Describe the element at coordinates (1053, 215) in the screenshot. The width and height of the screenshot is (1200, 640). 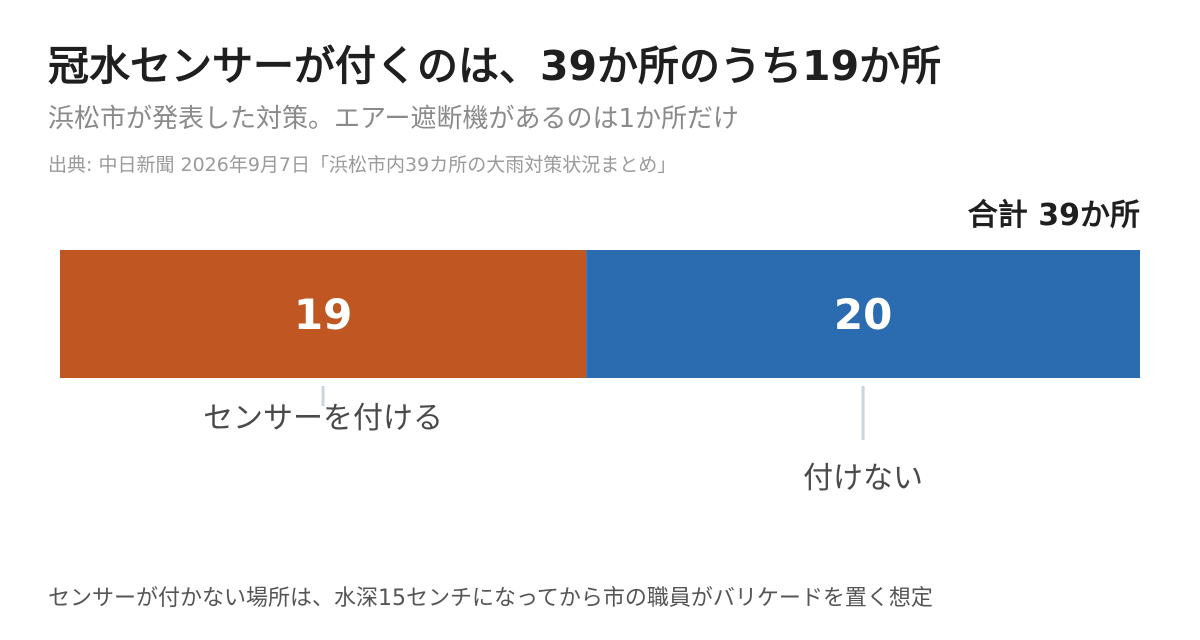
I see `total-label: 合計 39か所` at that location.